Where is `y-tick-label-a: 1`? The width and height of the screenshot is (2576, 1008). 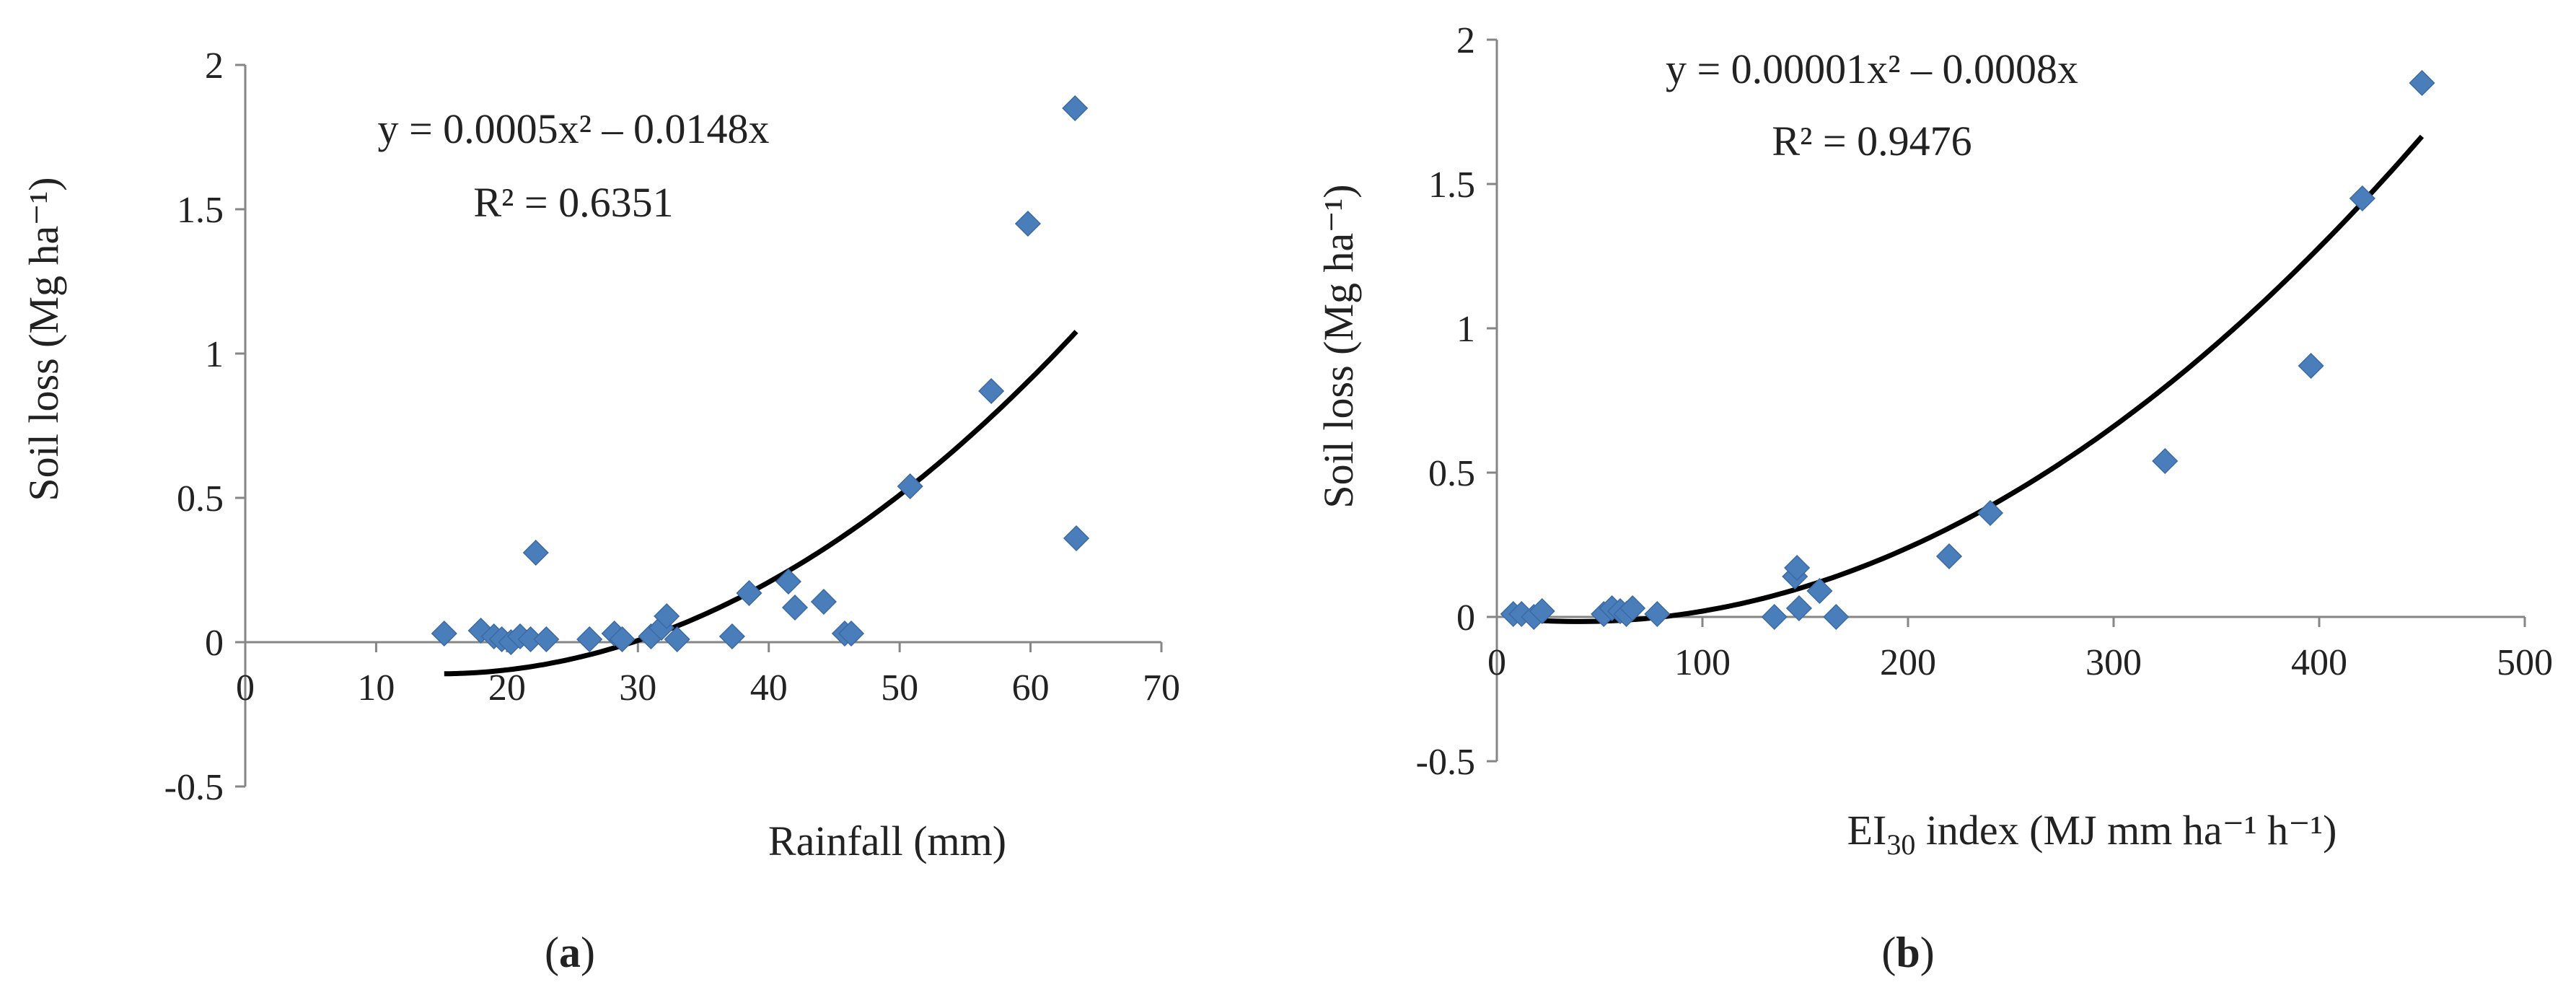
y-tick-label-a: 1 is located at coordinates (214, 354).